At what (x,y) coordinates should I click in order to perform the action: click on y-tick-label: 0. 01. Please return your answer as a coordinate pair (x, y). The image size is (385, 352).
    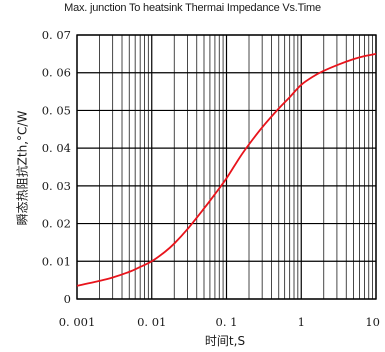
    Looking at the image, I should click on (56, 261).